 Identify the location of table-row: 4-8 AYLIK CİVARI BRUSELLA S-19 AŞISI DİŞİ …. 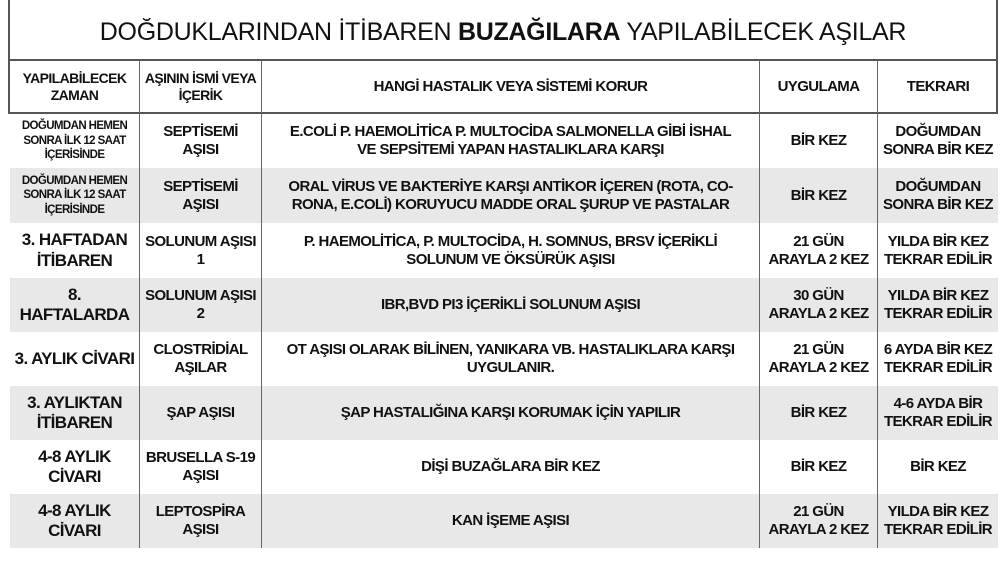
(504, 467).